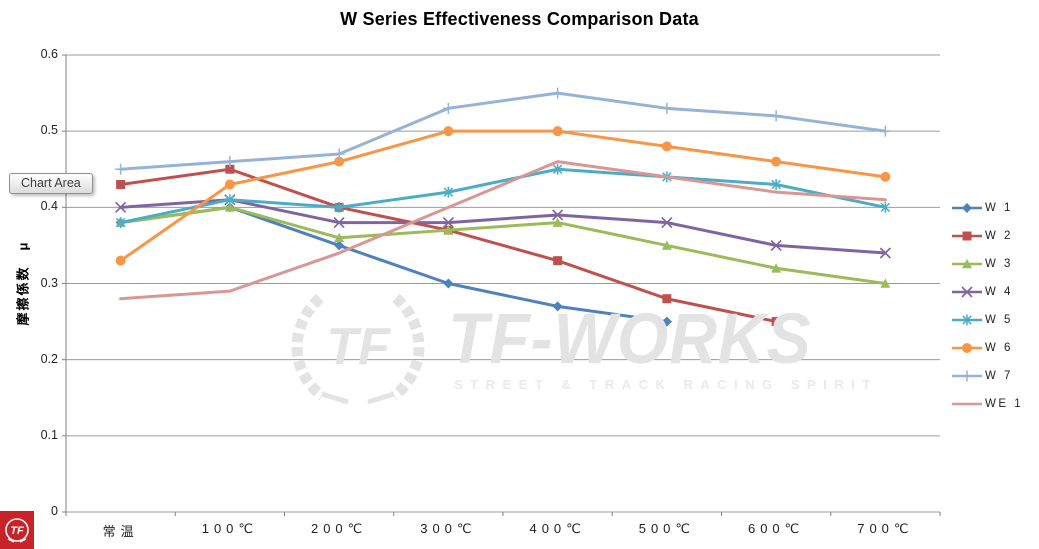 The width and height of the screenshot is (1039, 549). Describe the element at coordinates (49, 282) in the screenshot. I see `y-tick-label: 0.3` at that location.